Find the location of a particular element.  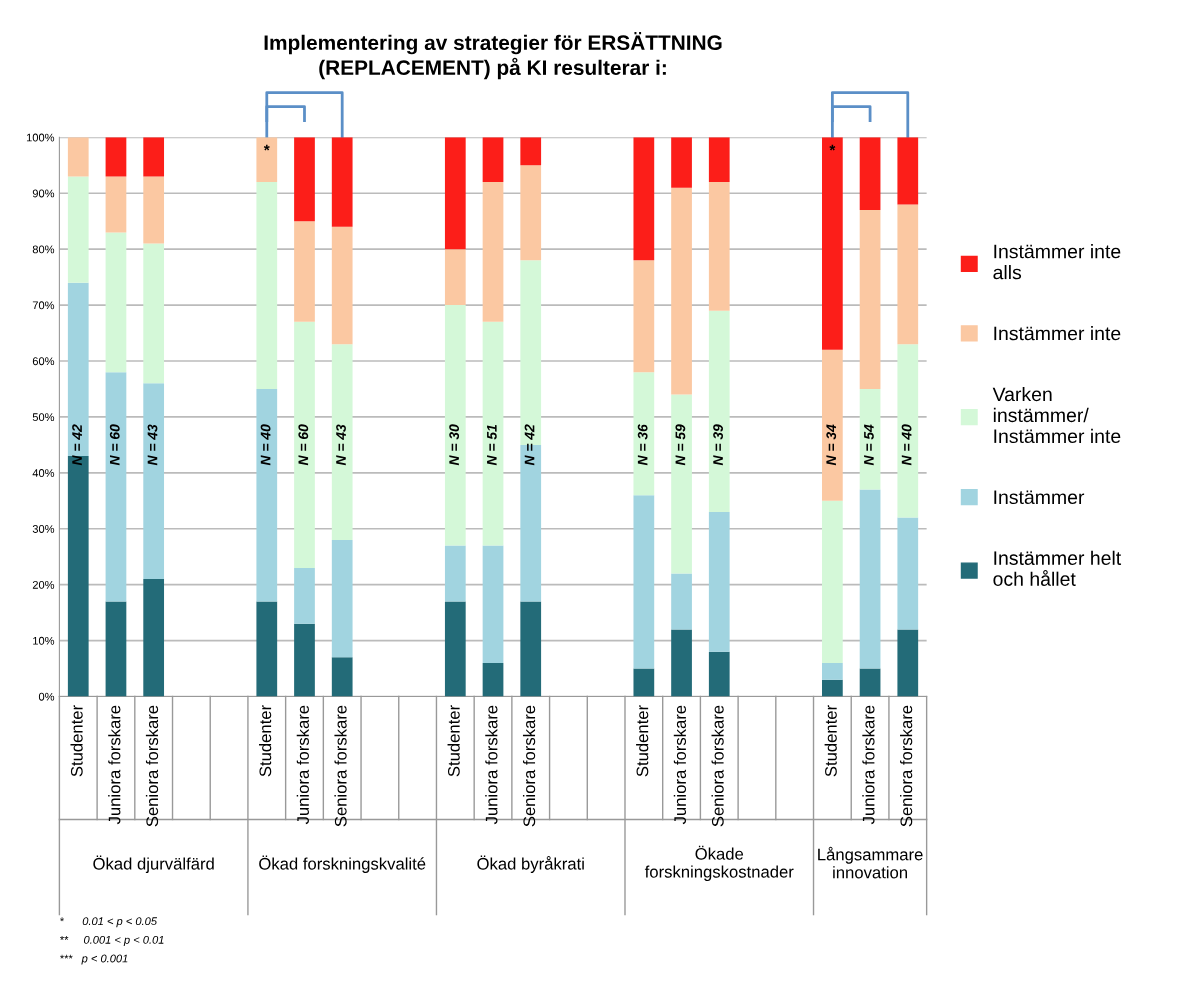

y-tick-label: 20% is located at coordinates (43, 584).